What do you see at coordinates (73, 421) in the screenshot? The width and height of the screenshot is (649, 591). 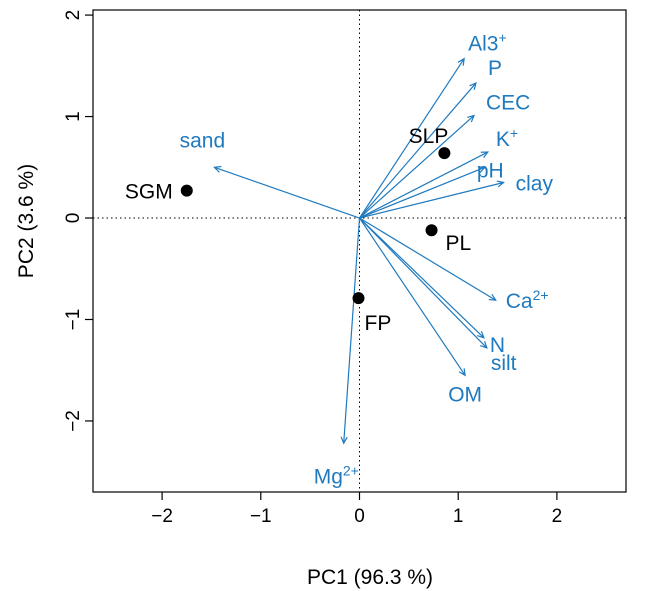 I see `y-tick-label: −2` at bounding box center [73, 421].